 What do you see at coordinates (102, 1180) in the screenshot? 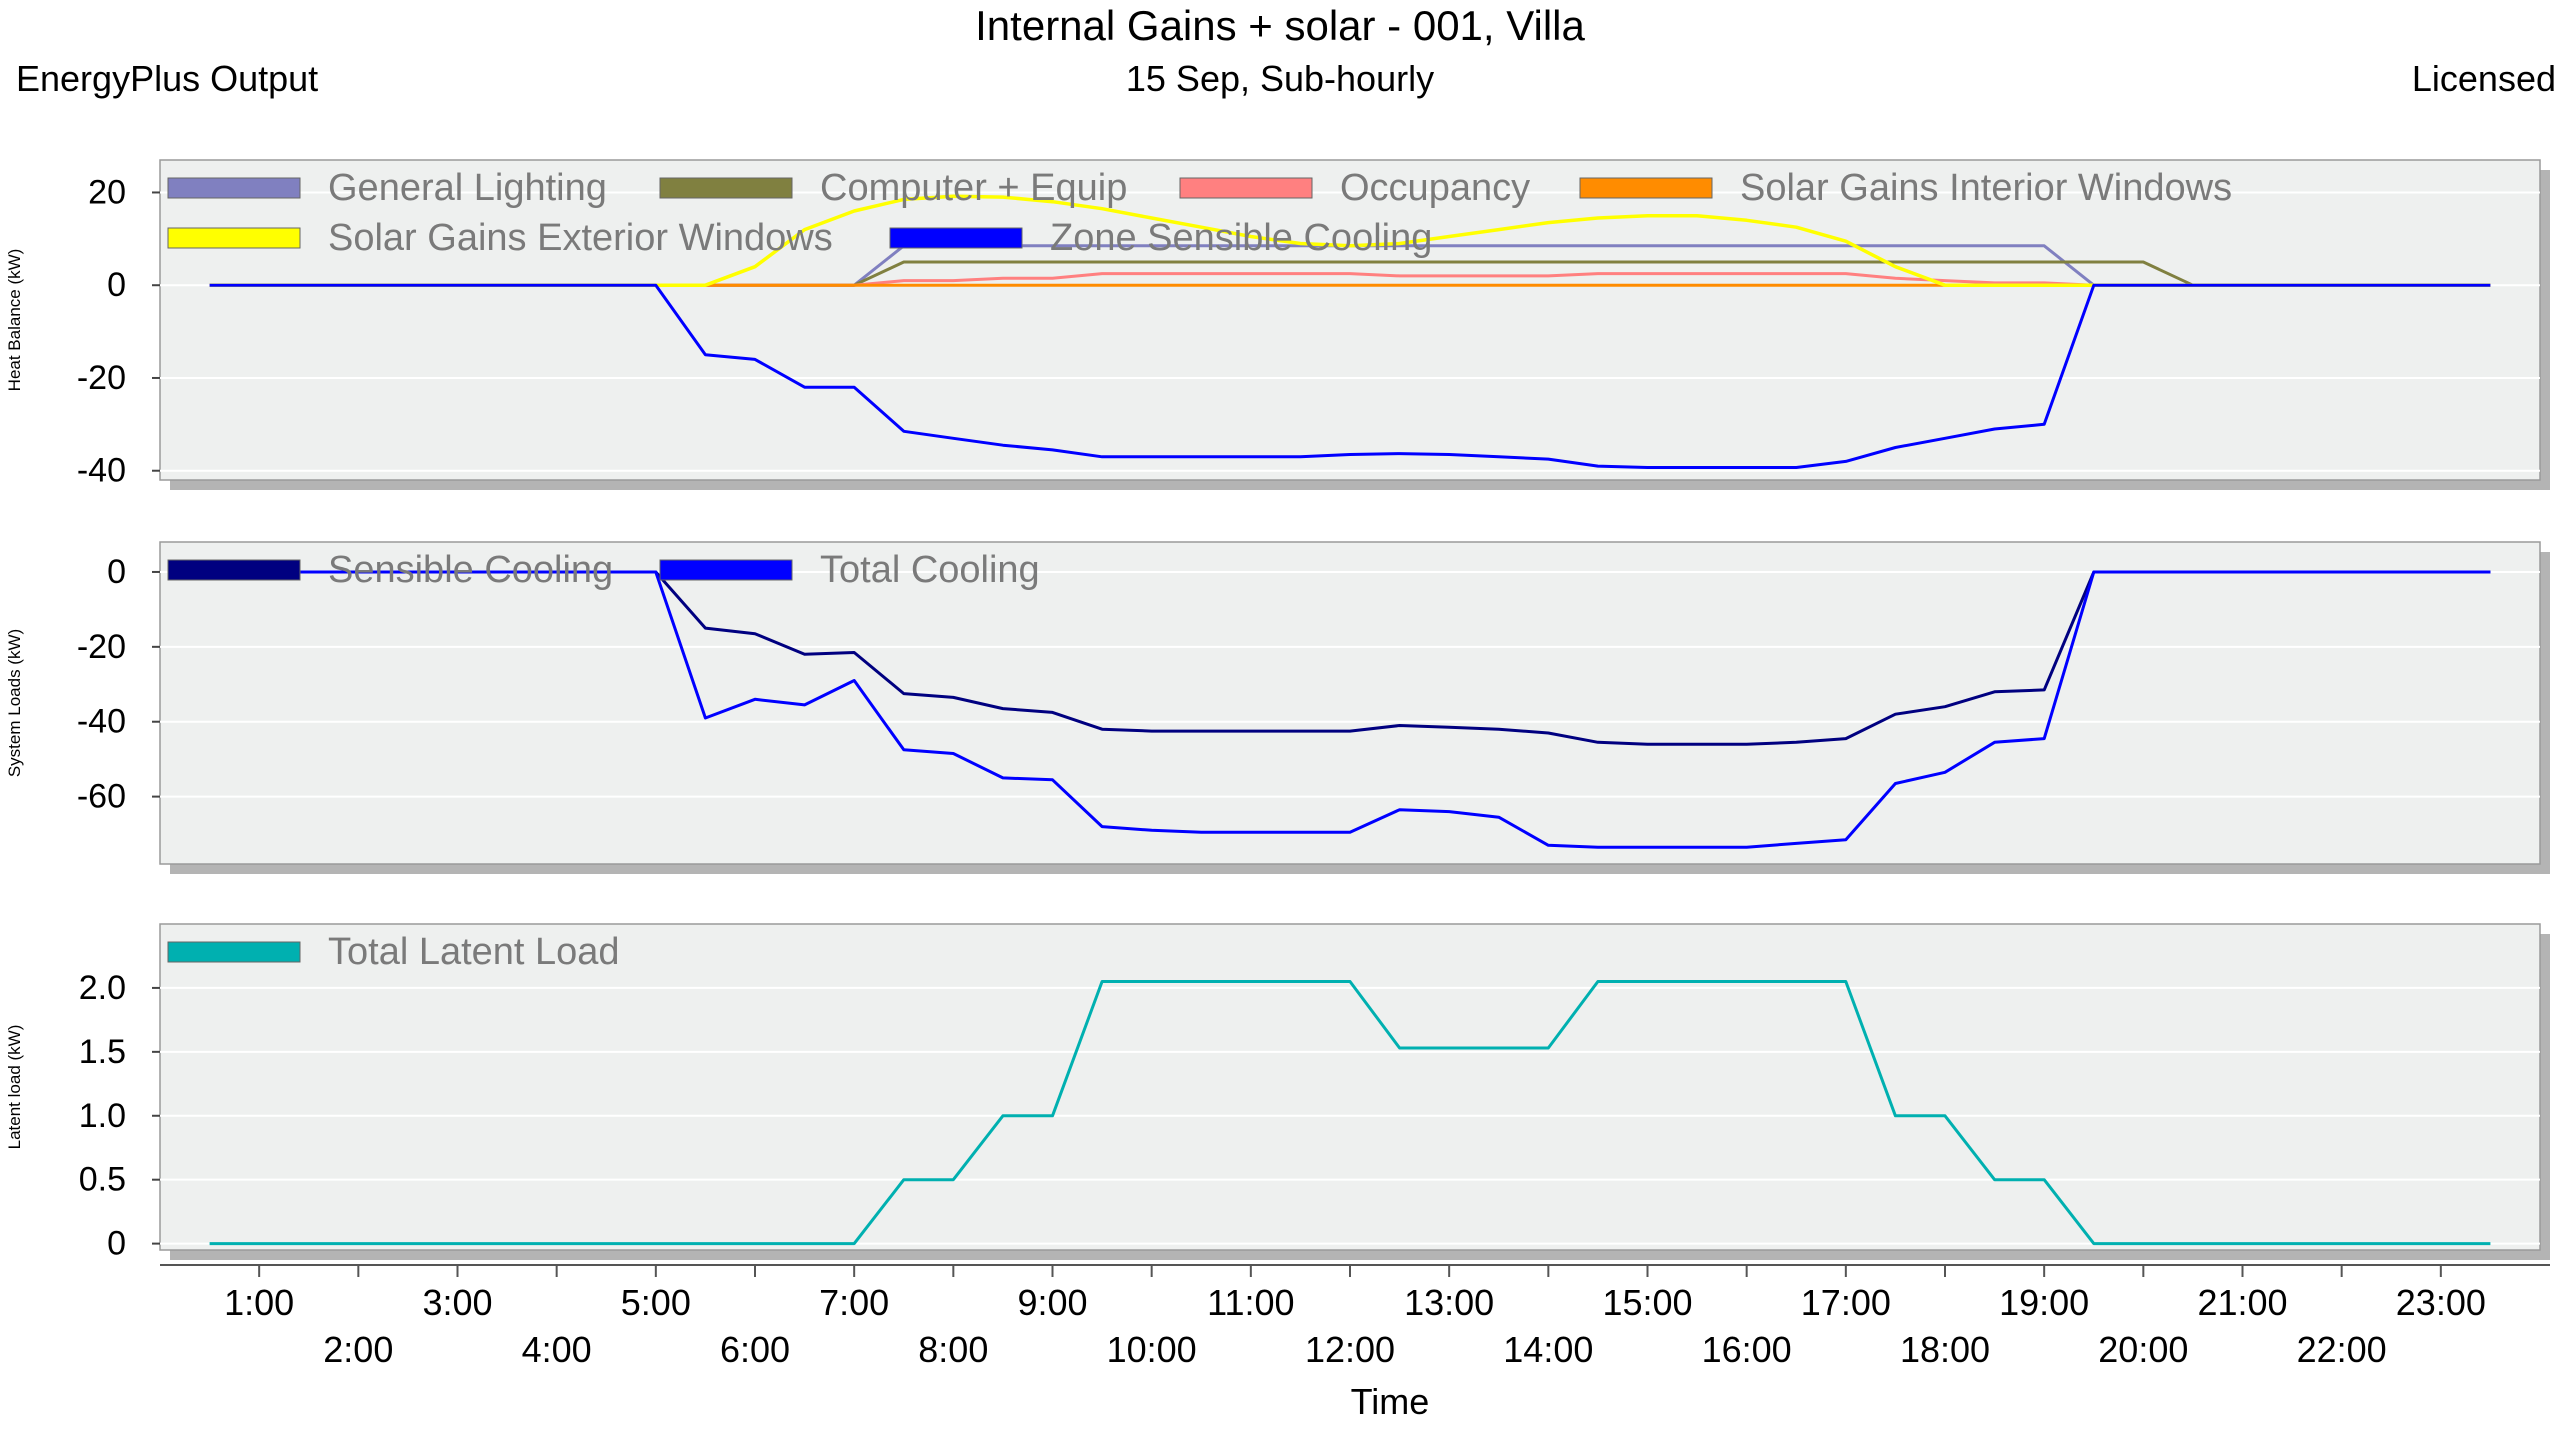
I see `y-tick-label: 0.5` at bounding box center [102, 1180].